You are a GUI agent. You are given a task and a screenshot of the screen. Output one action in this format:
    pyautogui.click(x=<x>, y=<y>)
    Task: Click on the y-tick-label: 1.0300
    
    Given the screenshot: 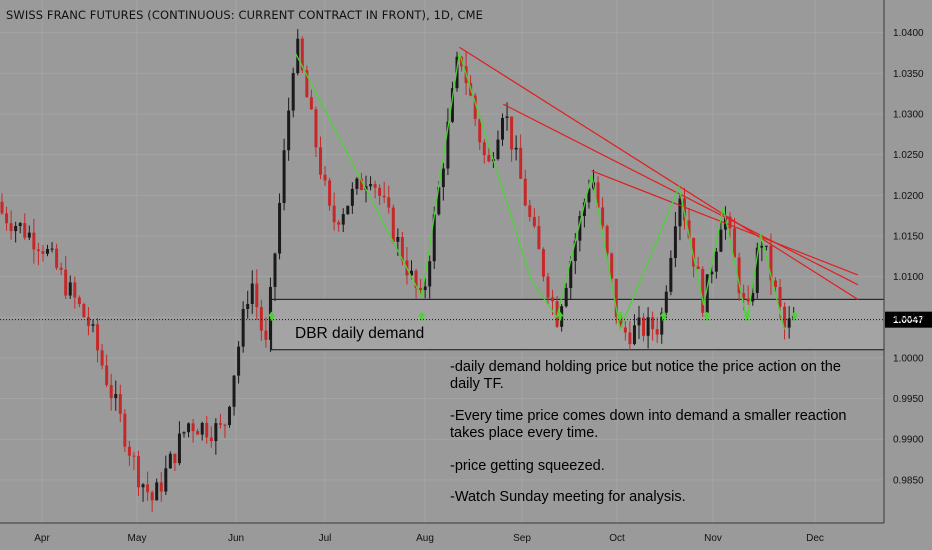 What is the action you would take?
    pyautogui.click(x=908, y=114)
    